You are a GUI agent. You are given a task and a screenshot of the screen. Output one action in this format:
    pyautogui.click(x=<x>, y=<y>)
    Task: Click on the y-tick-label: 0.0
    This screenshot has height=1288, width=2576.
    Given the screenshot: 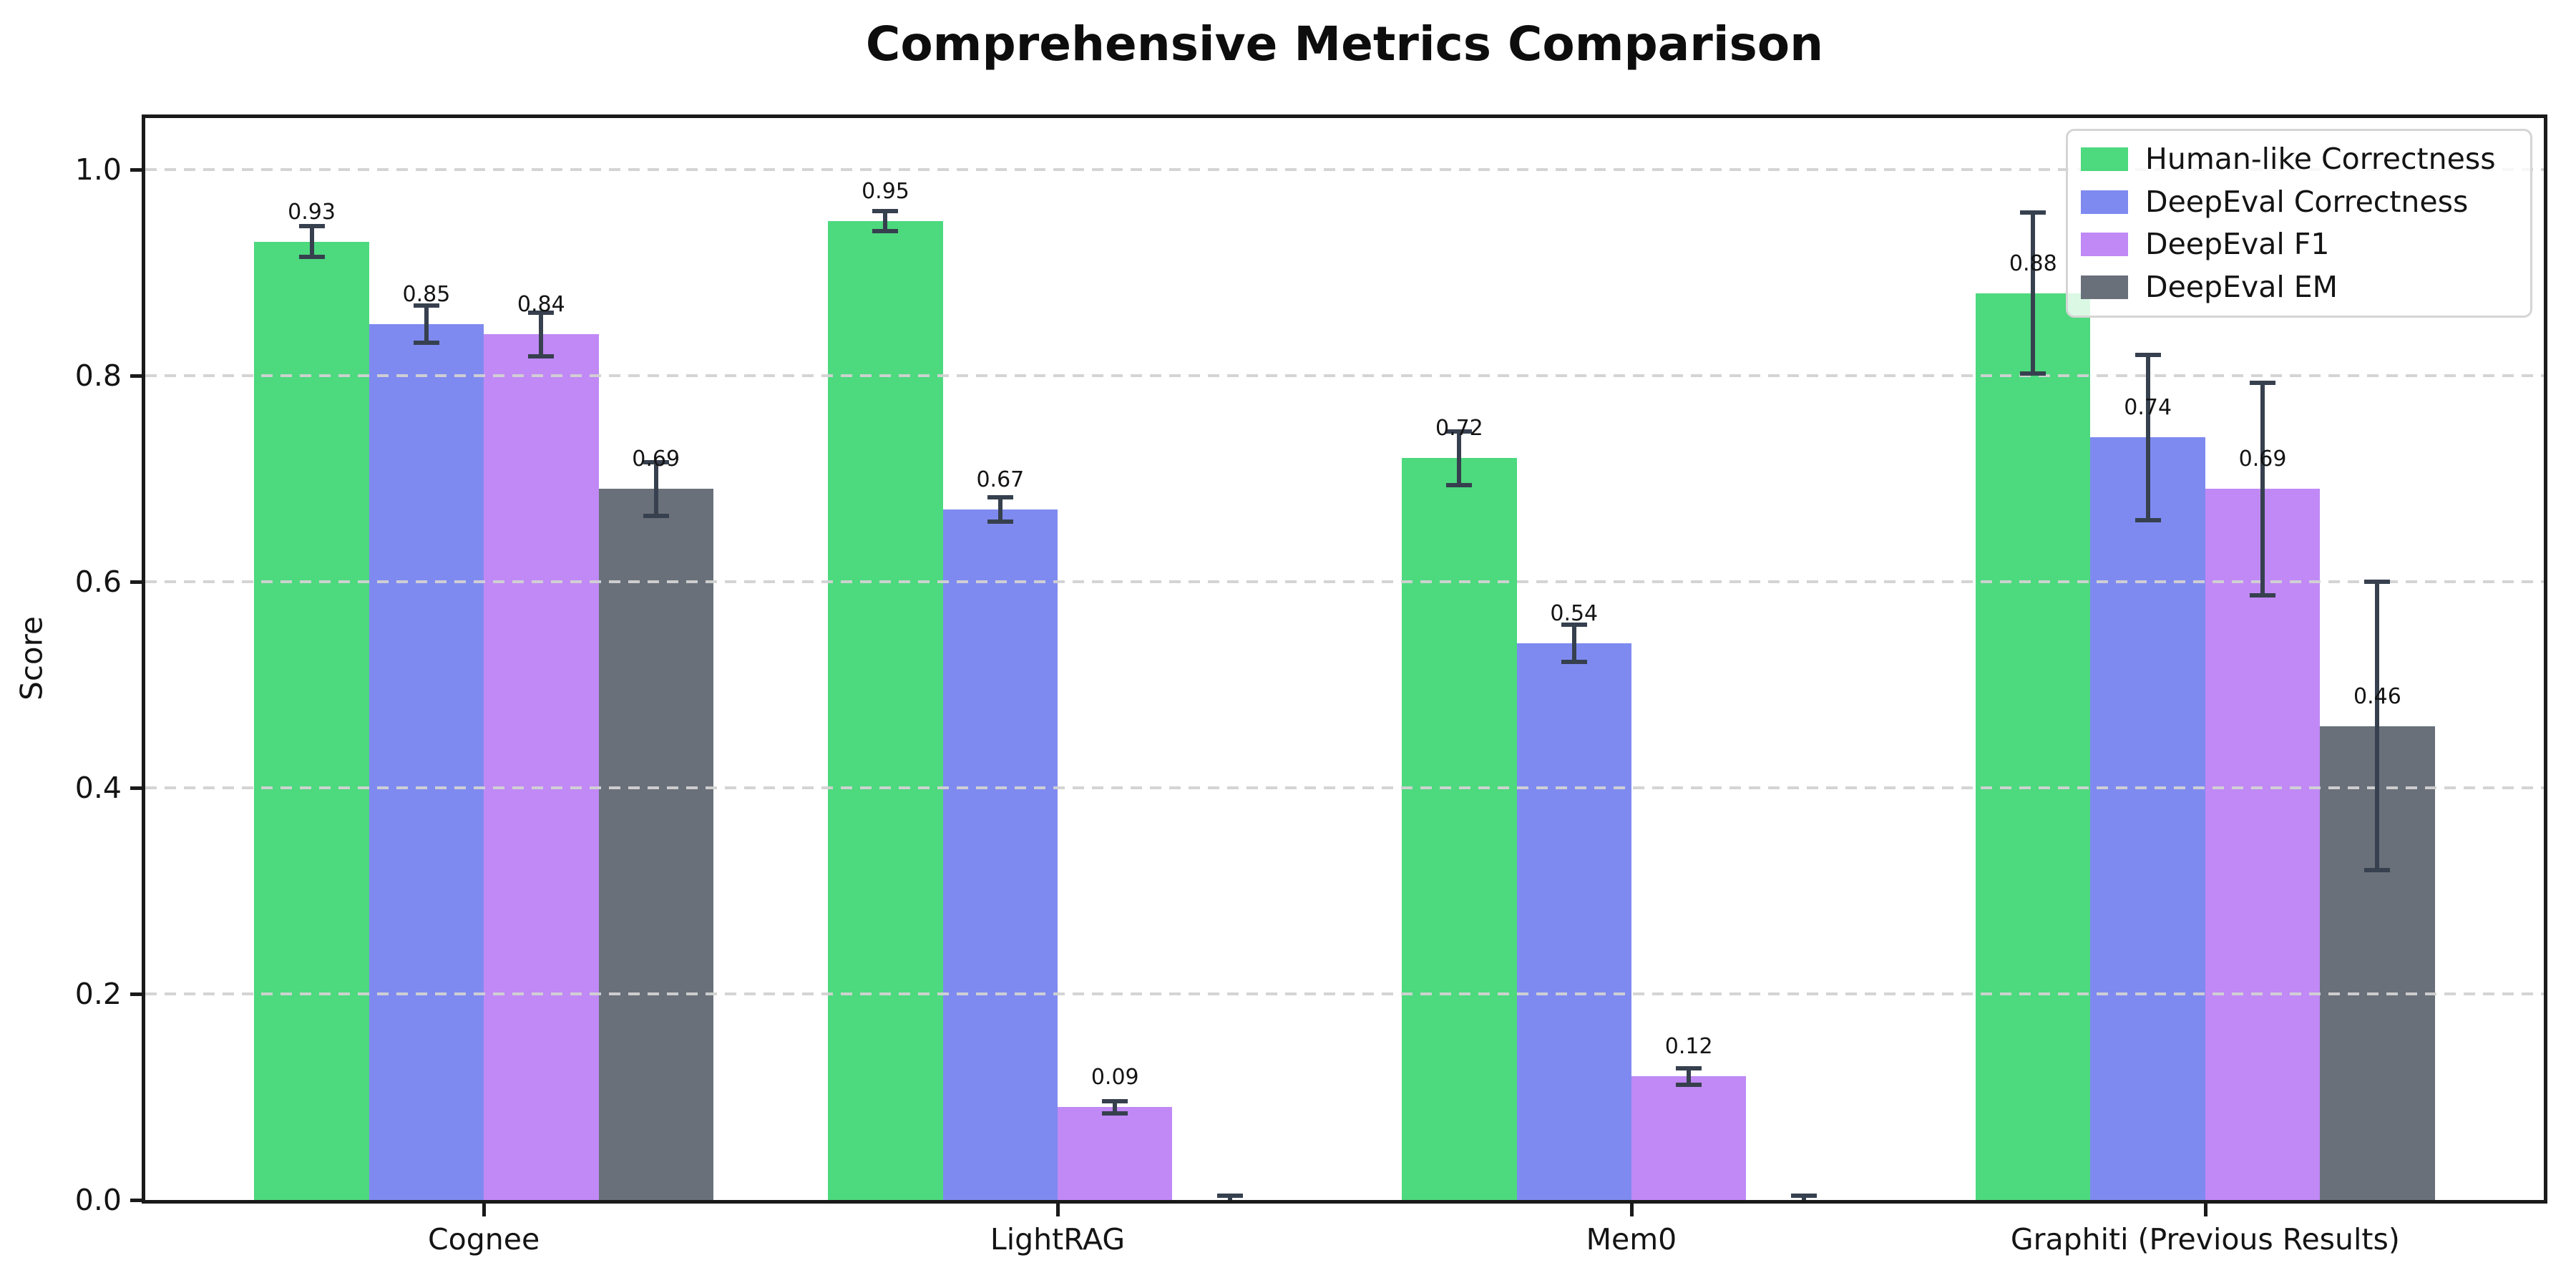 What is the action you would take?
    pyautogui.click(x=98, y=1200)
    